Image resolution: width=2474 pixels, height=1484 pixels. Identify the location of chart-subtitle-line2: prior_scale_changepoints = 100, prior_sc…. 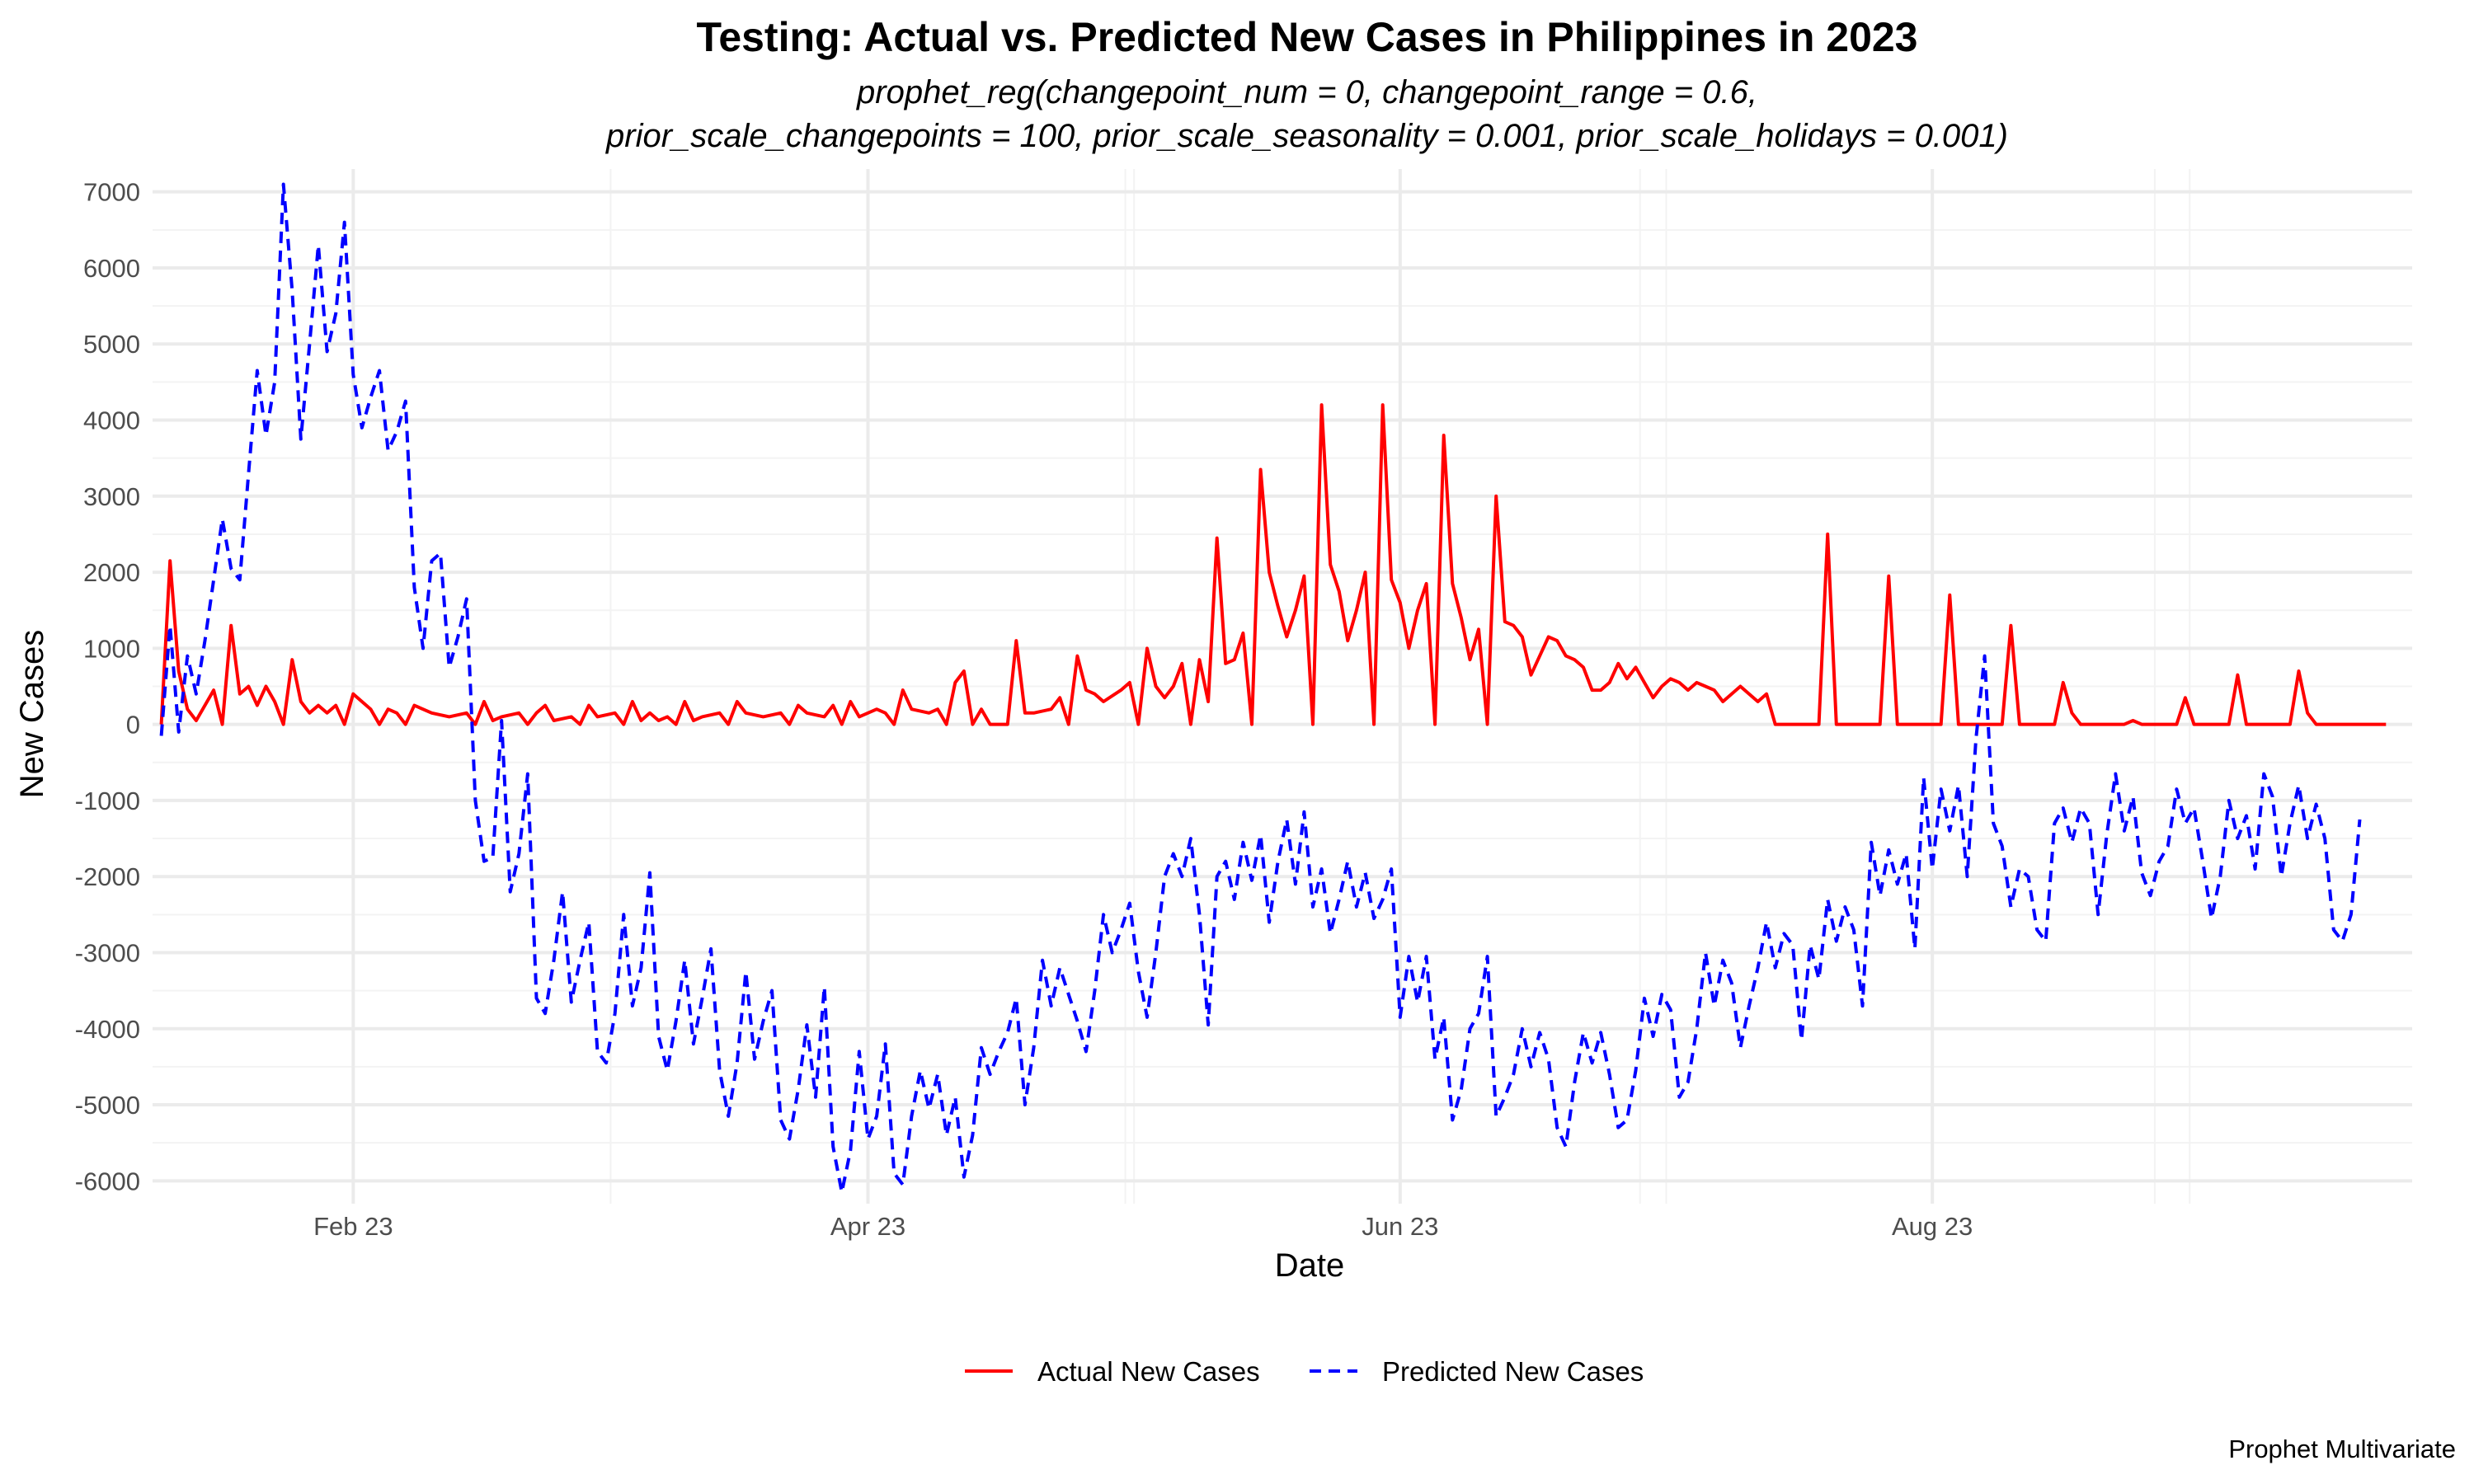
(1306, 136).